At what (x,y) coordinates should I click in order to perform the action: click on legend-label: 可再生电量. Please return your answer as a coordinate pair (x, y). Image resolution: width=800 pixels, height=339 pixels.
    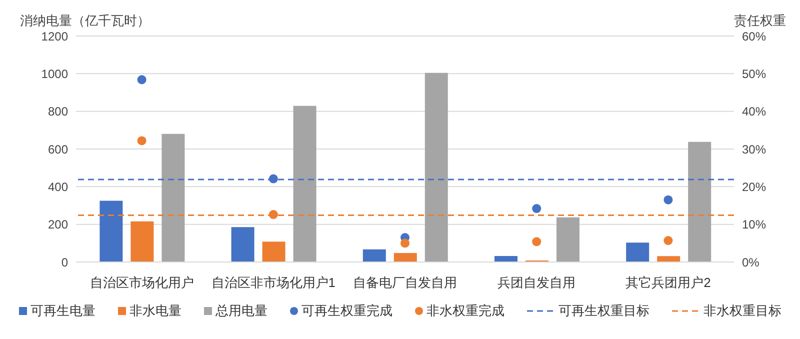
    Looking at the image, I should click on (63, 311).